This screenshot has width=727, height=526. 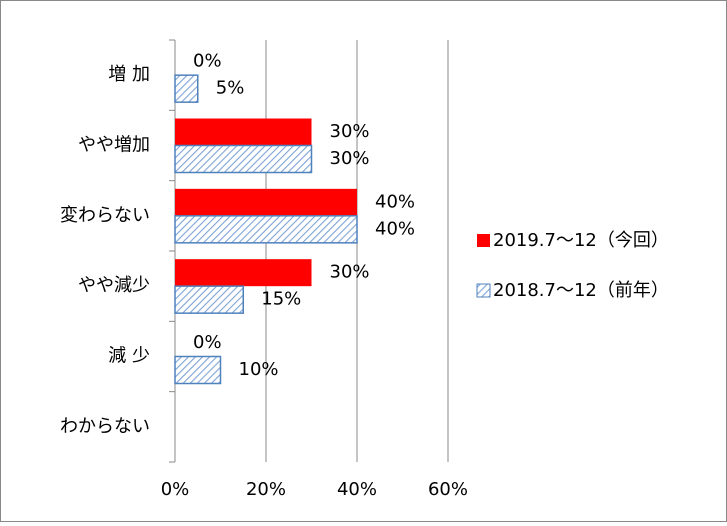 What do you see at coordinates (175, 489) in the screenshot?
I see `x-tick-label: 0%` at bounding box center [175, 489].